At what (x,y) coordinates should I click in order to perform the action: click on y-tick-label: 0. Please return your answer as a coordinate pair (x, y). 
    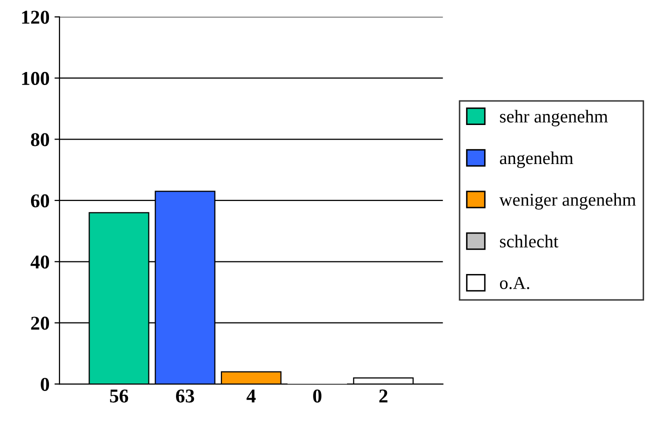
    Looking at the image, I should click on (45, 384).